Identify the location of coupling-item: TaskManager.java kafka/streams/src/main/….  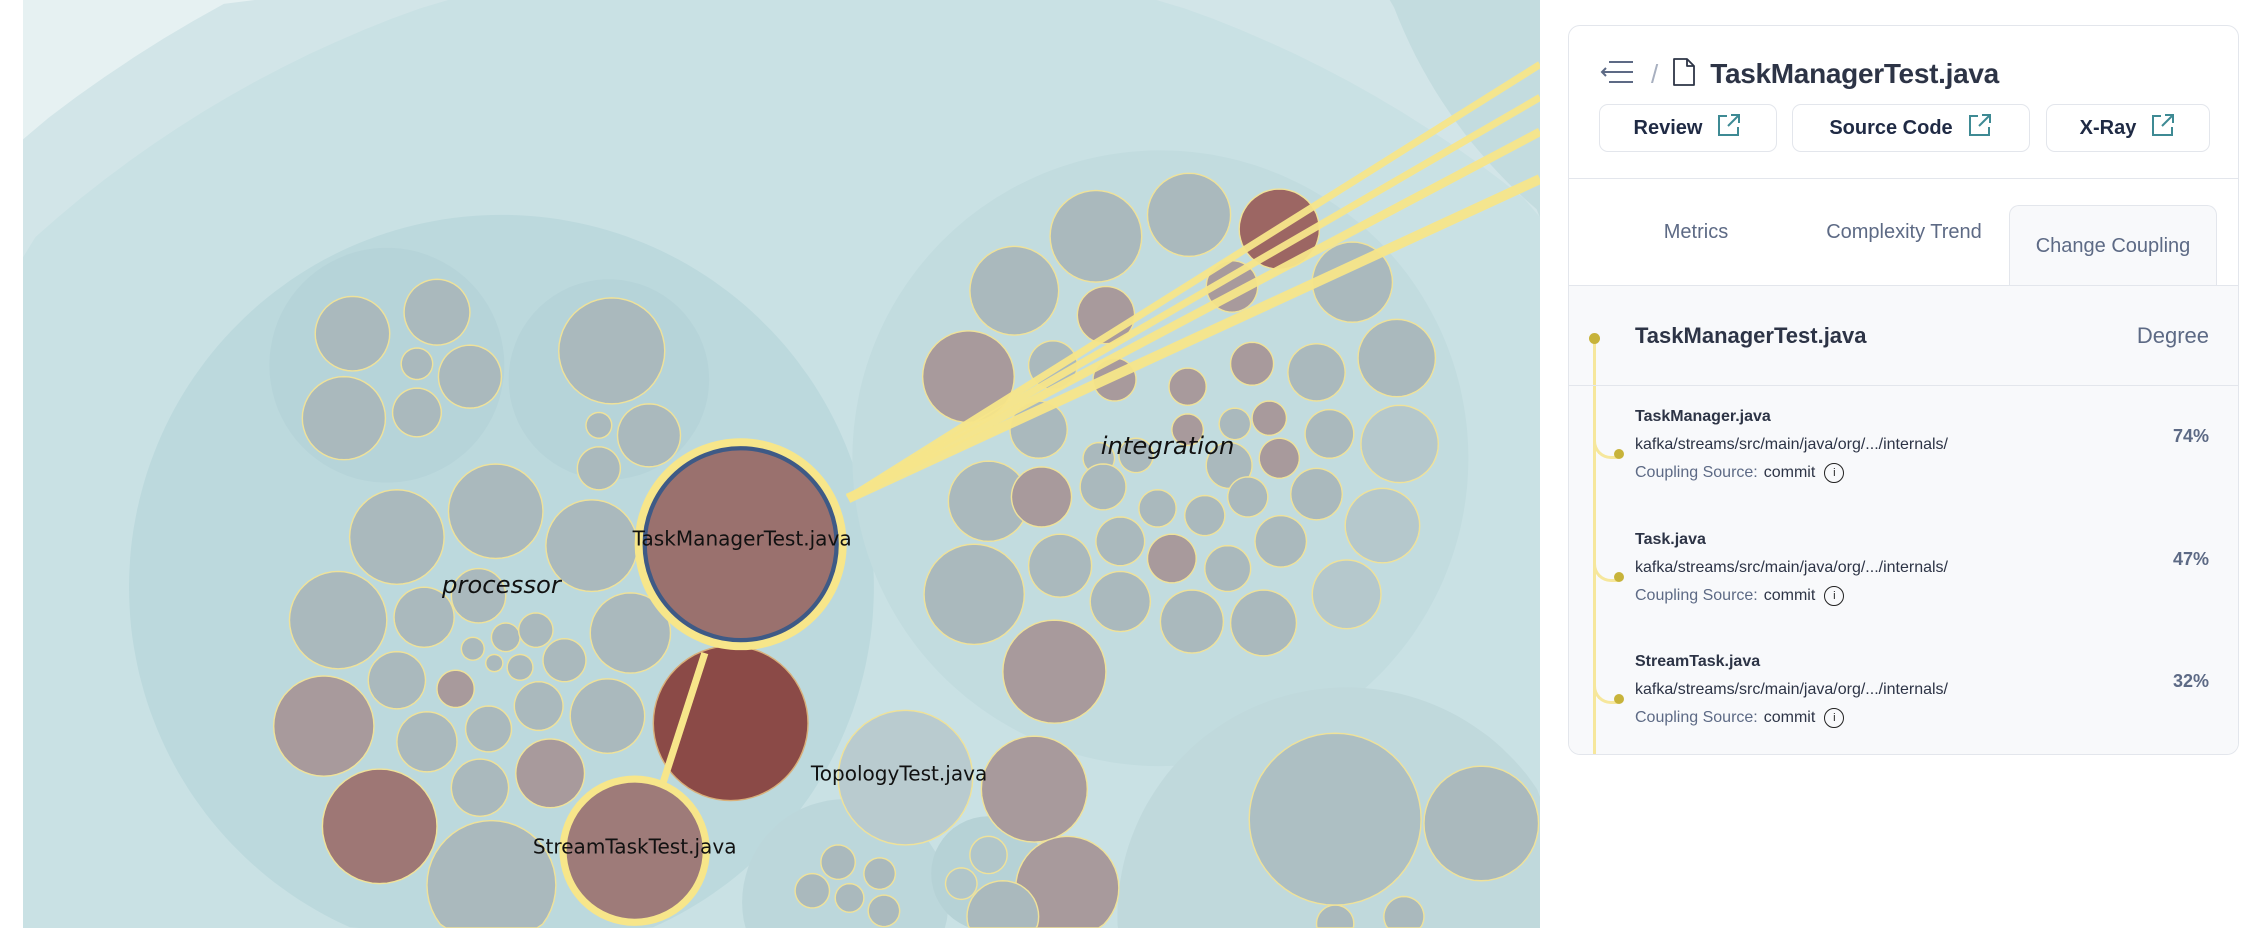
(1903, 459).